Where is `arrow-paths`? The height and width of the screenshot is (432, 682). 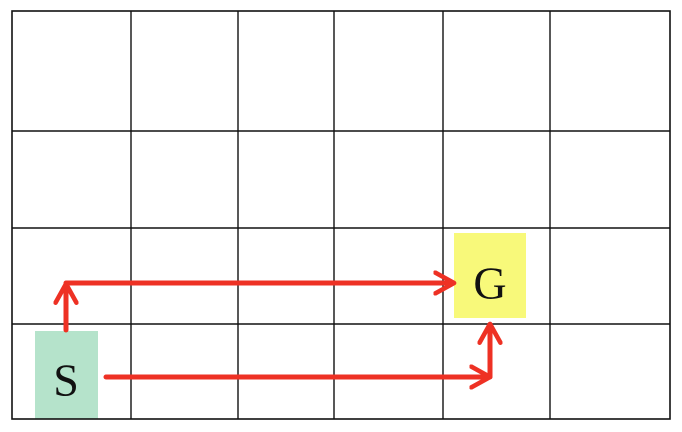 arrow-paths is located at coordinates (278, 330).